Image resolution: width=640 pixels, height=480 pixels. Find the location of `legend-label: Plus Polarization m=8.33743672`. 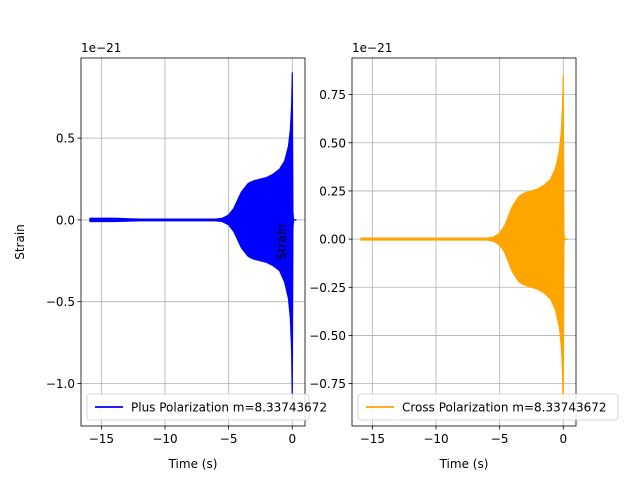

legend-label: Plus Polarization m=8.33743672 is located at coordinates (229, 408).